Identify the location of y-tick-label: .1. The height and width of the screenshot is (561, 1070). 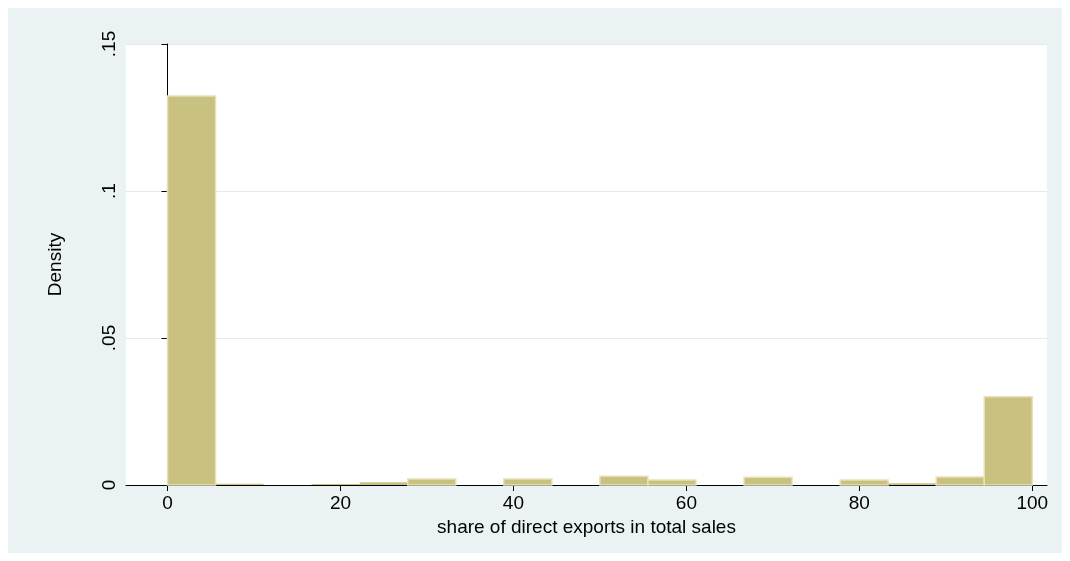
(108, 191).